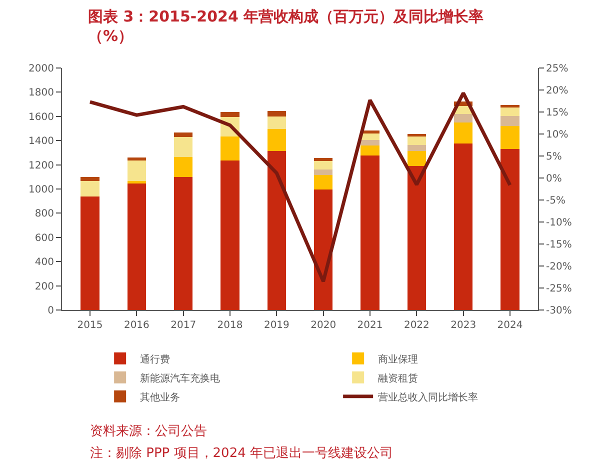 The height and width of the screenshot is (474, 614). What do you see at coordinates (155, 359) in the screenshot?
I see `legend-label: 通行费` at bounding box center [155, 359].